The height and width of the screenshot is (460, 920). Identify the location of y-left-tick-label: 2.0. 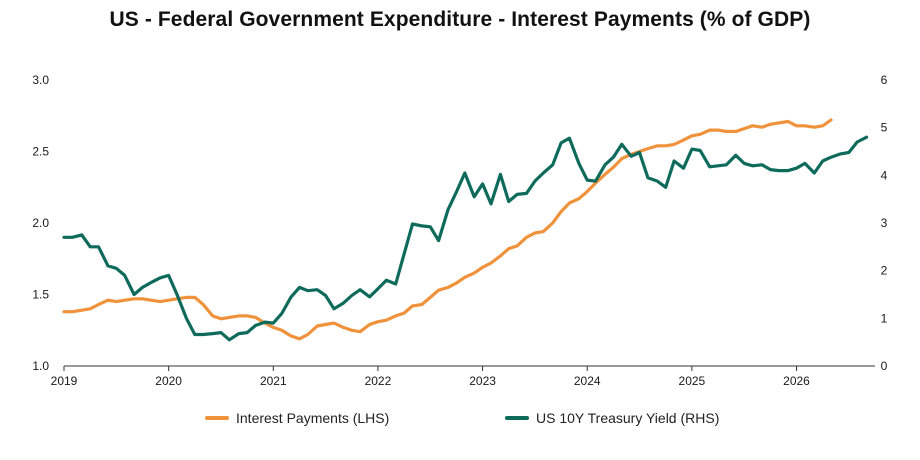
(40, 223).